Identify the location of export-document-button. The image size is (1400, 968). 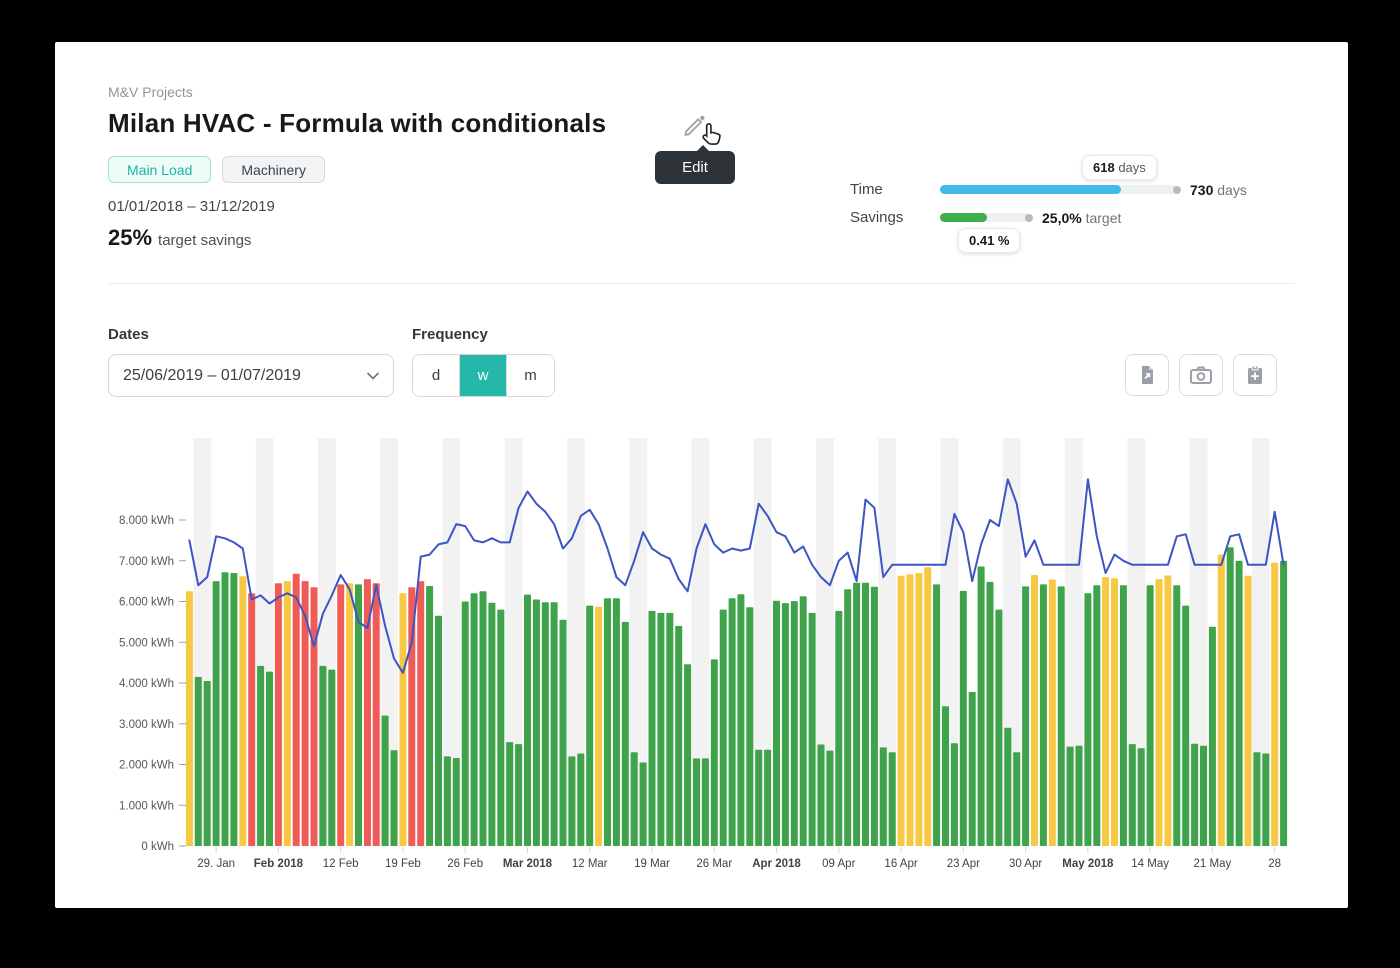
(1147, 375).